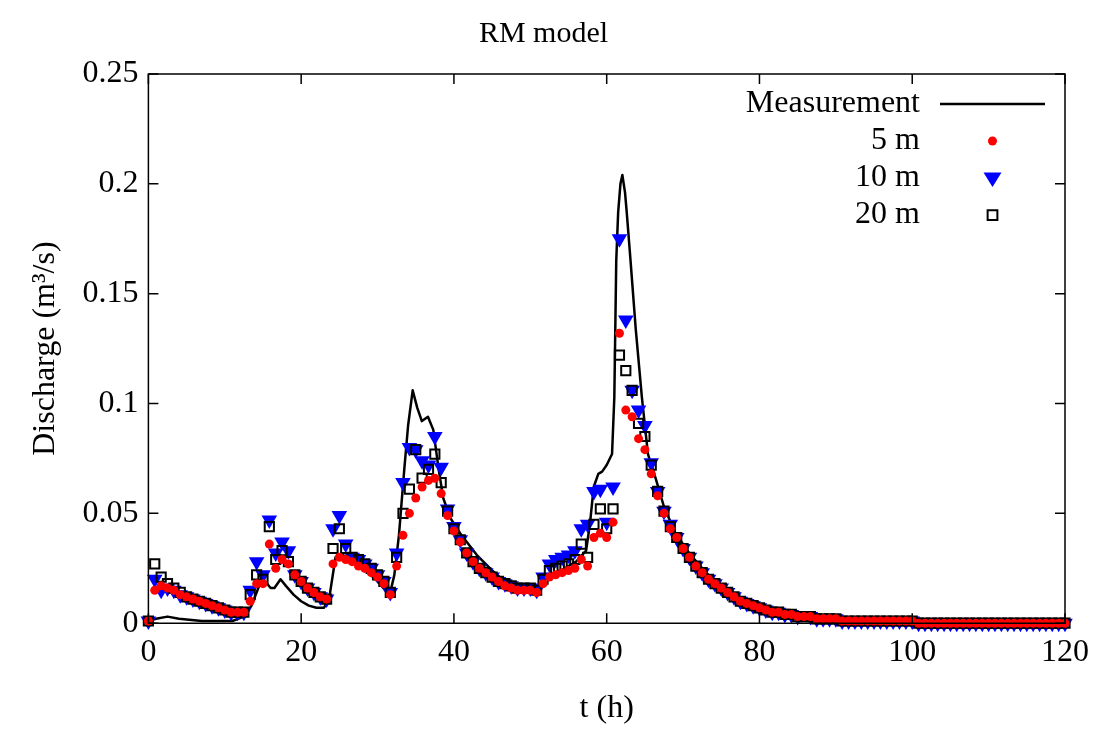  What do you see at coordinates (42, 348) in the screenshot?
I see `y-axis-title: Discharge (m³/s)` at bounding box center [42, 348].